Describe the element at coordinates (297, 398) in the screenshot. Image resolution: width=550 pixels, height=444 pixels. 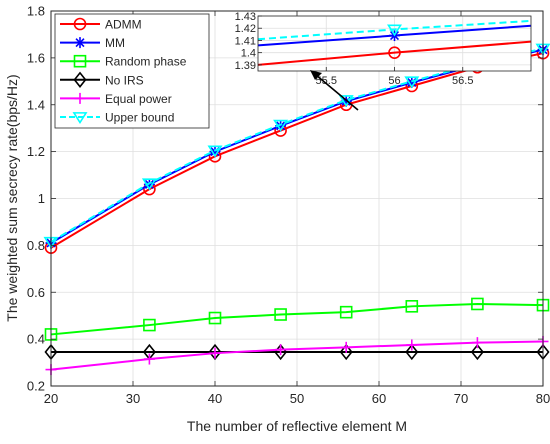
I see `x-tick-label: 50` at that location.